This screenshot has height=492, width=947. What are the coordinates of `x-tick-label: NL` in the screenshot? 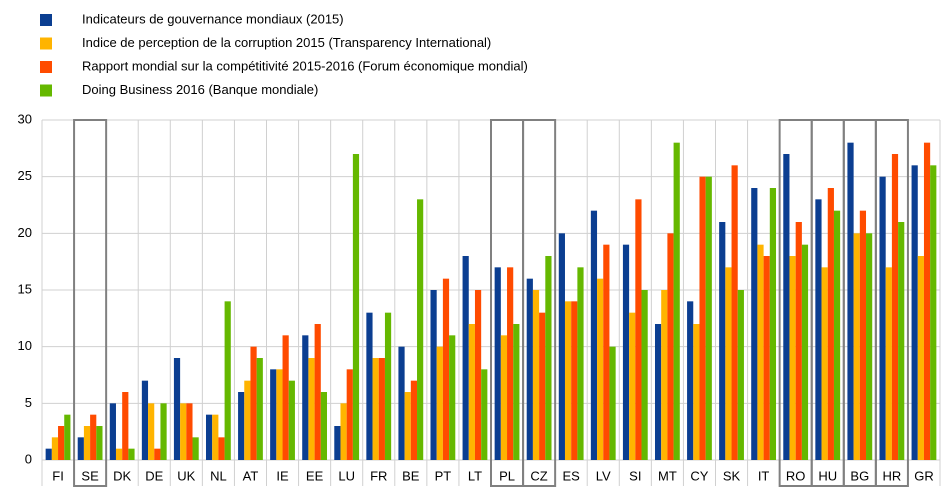 It's located at (218, 475).